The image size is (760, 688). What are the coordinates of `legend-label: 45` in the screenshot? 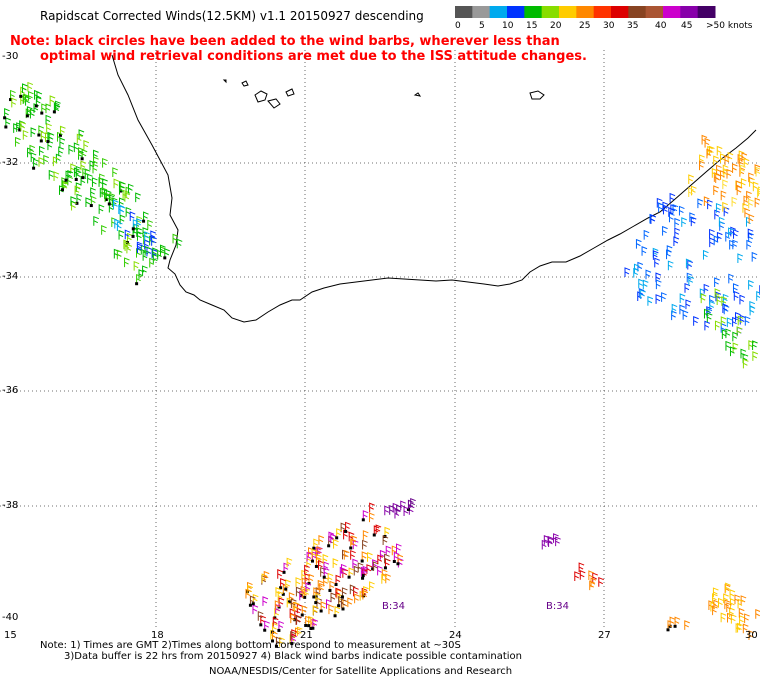 It's located at (687, 26).